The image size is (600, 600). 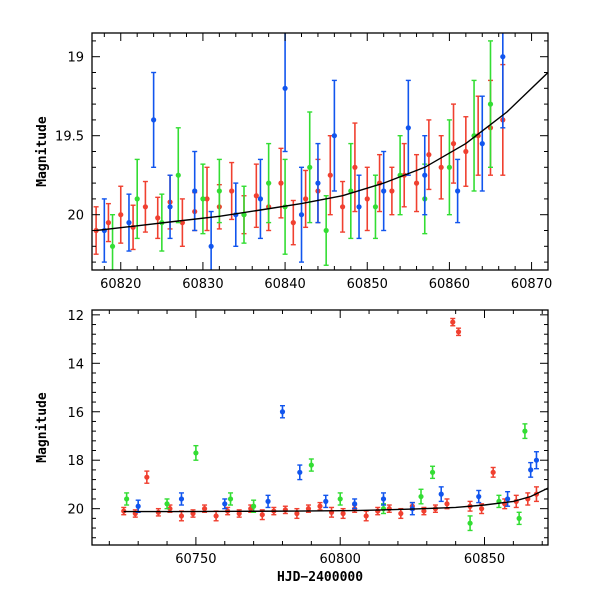 I want to click on x-tick-label: 60870, so click(x=531, y=284).